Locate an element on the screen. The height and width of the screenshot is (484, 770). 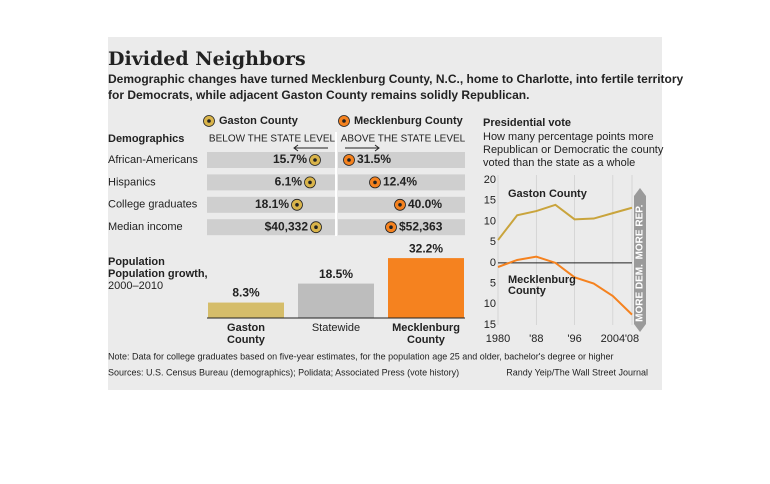
x-tick-label: 2004 is located at coordinates (613, 339).